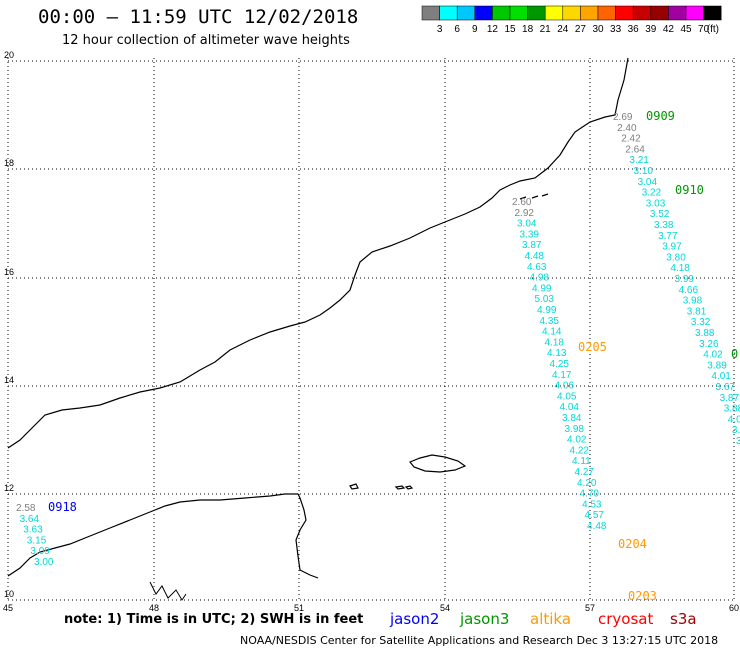 This screenshot has height=650, width=740. I want to click on swh-value: 3.77, so click(668, 236).